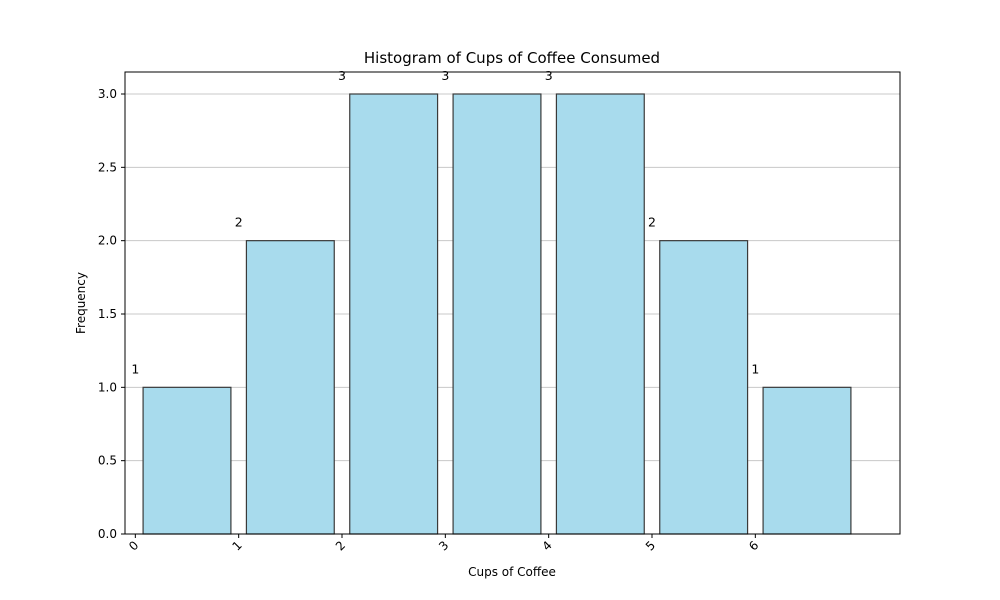 This screenshot has height=600, width=1000. Describe the element at coordinates (753, 545) in the screenshot. I see `x-tick-label: 6` at that location.